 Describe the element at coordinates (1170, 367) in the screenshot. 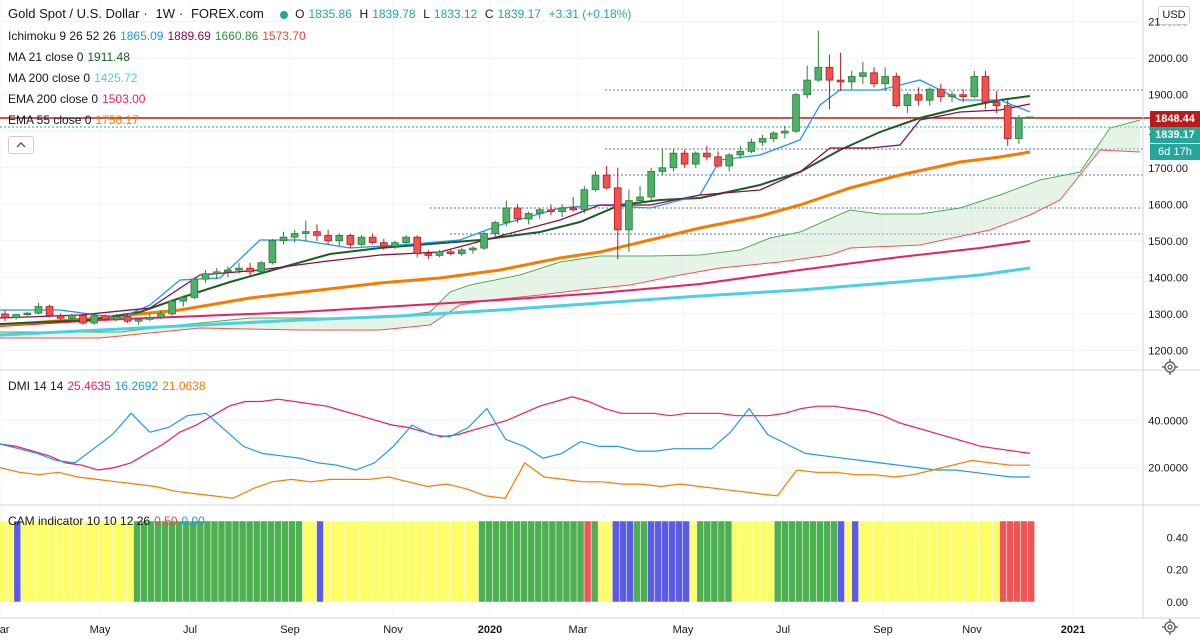

I see `settings-button` at that location.